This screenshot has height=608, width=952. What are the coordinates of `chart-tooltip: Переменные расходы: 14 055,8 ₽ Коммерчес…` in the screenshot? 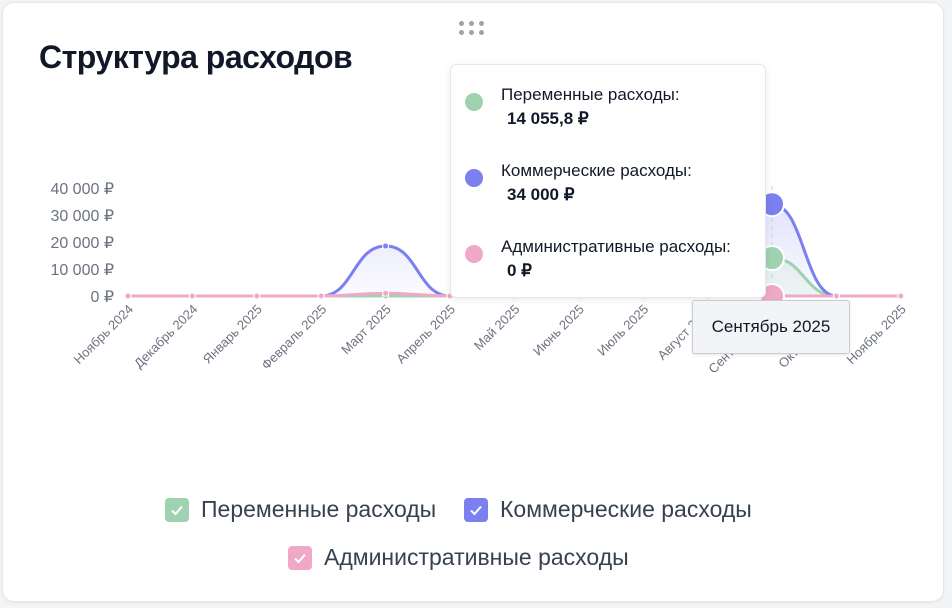 It's located at (608, 181).